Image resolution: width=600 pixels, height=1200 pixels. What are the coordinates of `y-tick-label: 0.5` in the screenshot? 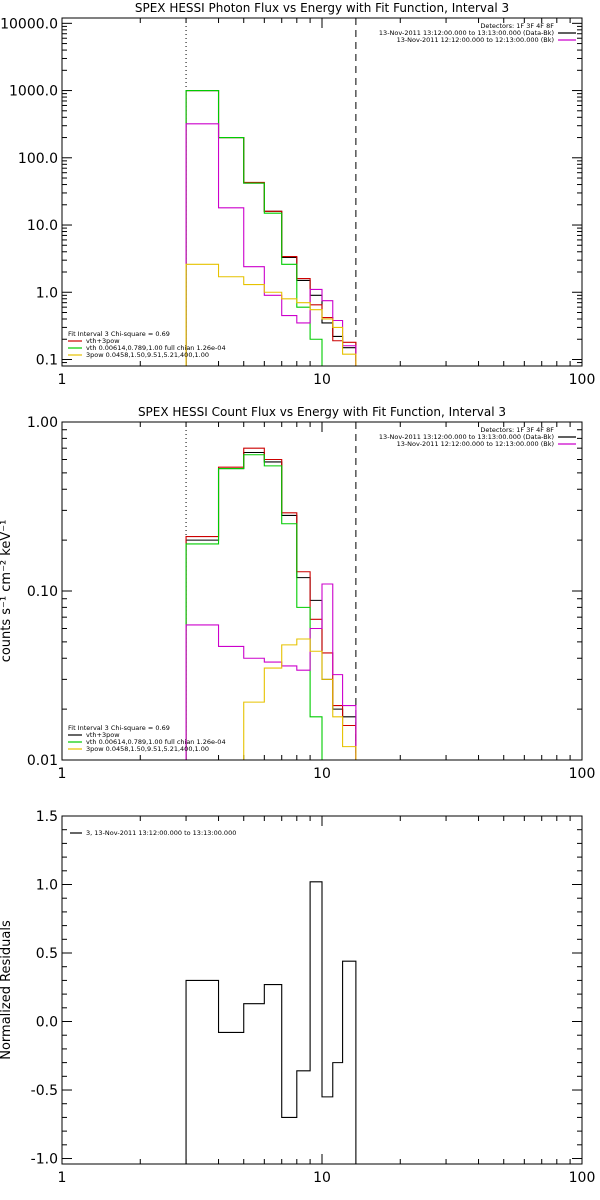 It's located at (47, 954).